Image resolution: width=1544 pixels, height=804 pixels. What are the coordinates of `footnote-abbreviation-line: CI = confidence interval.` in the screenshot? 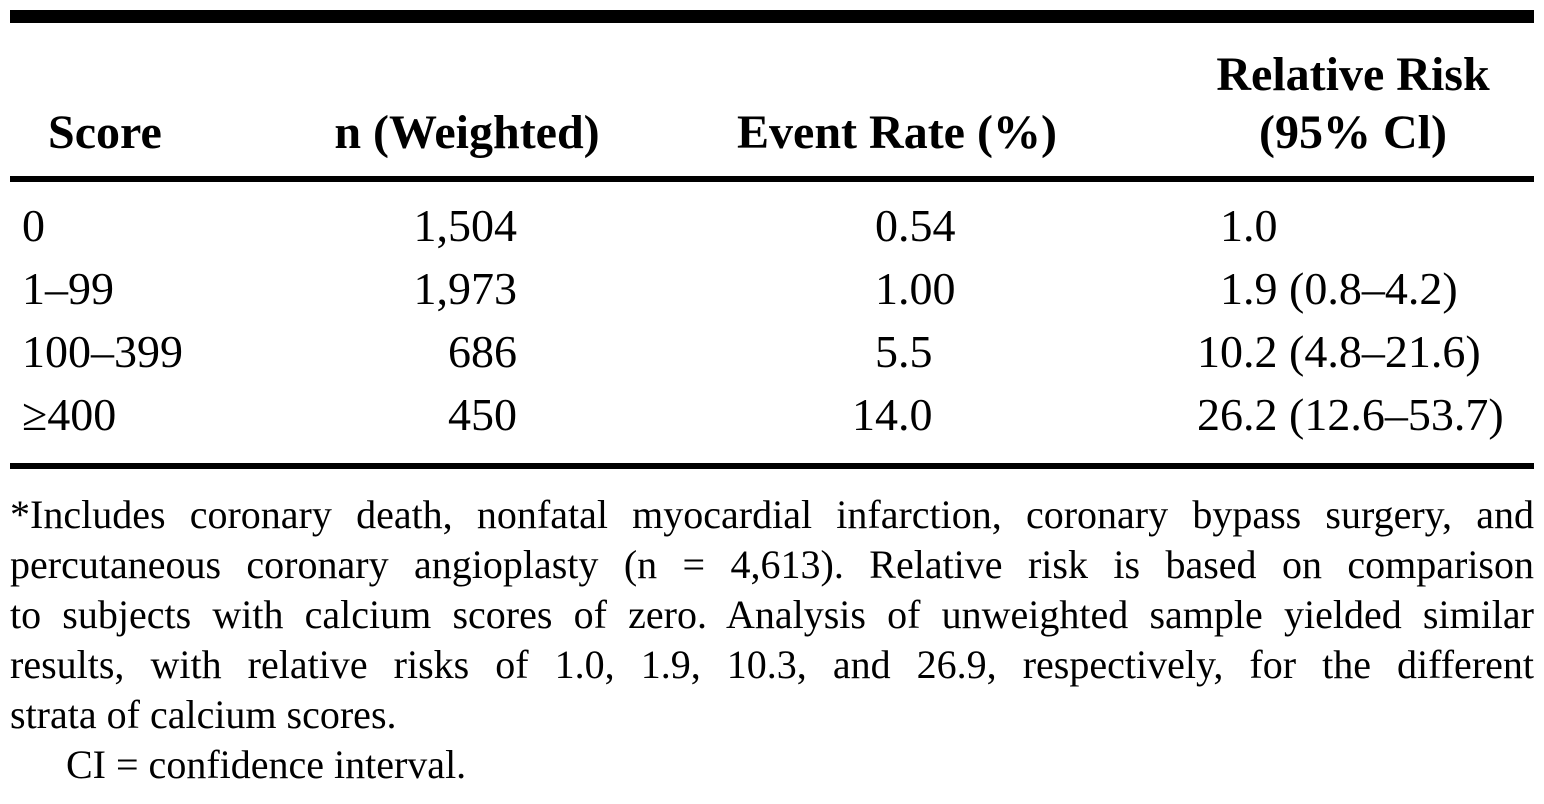 It's located at (266, 764).